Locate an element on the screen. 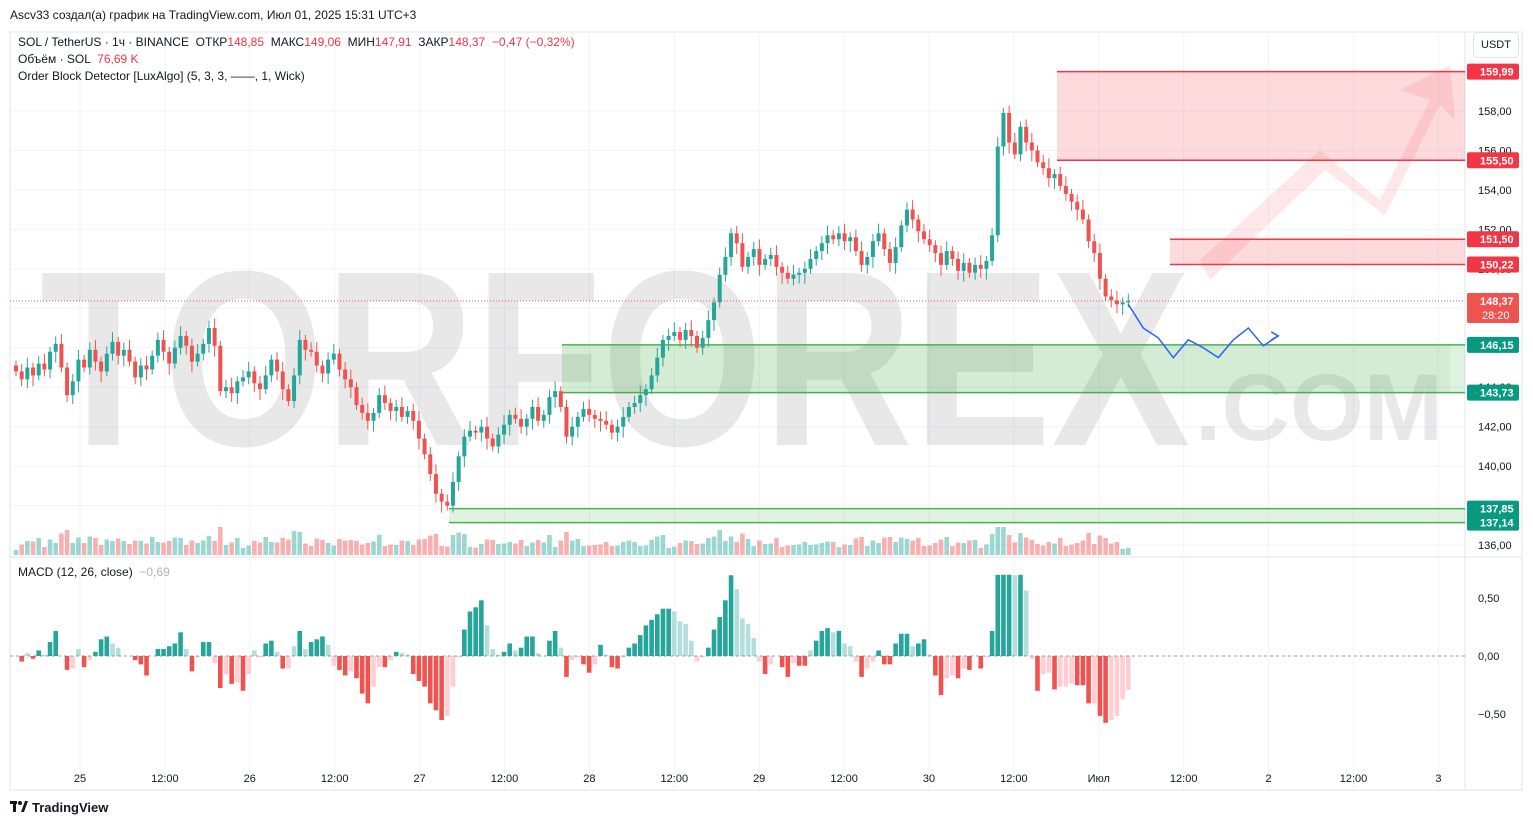 The image size is (1533, 828). legend-macd-label: MACD (12, 26, close) is located at coordinates (75, 572).